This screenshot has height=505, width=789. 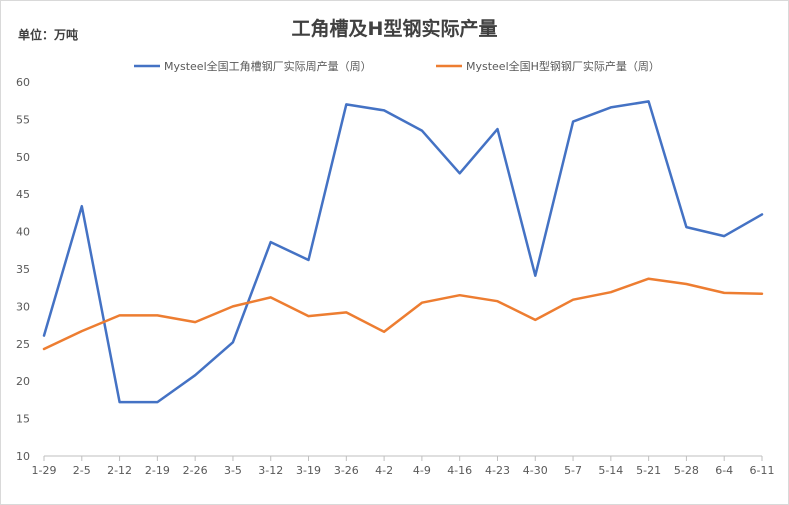 What do you see at coordinates (82, 470) in the screenshot?
I see `x-tick-label: 2-5` at bounding box center [82, 470].